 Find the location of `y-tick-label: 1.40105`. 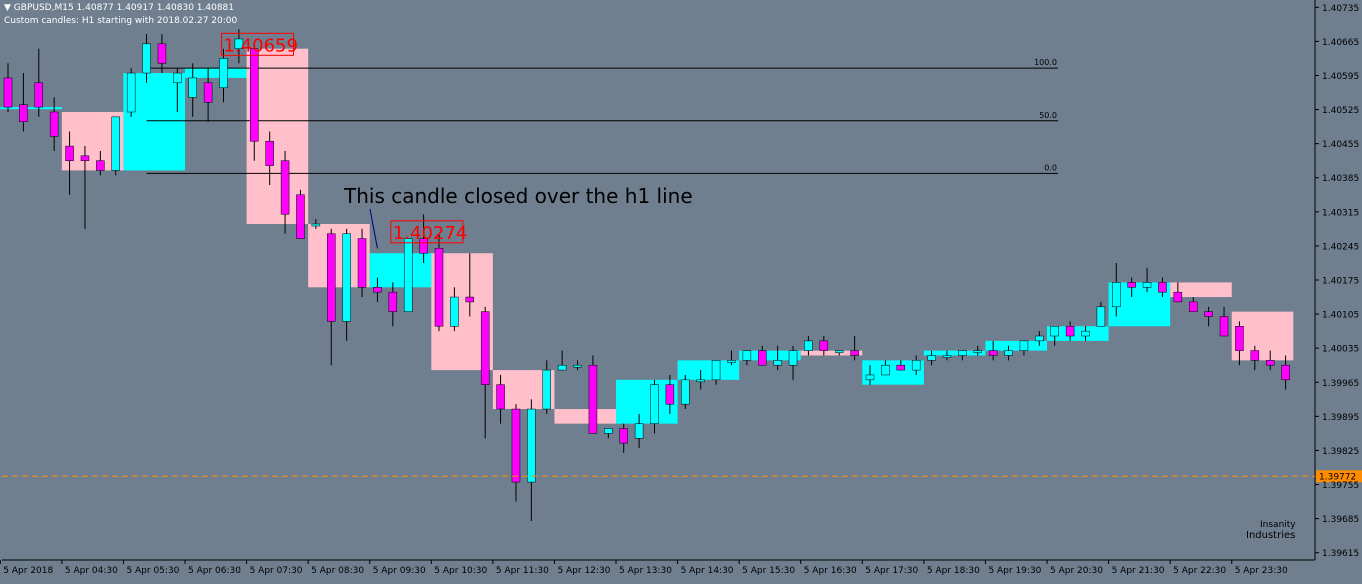

y-tick-label: 1.40105 is located at coordinates (1340, 316).